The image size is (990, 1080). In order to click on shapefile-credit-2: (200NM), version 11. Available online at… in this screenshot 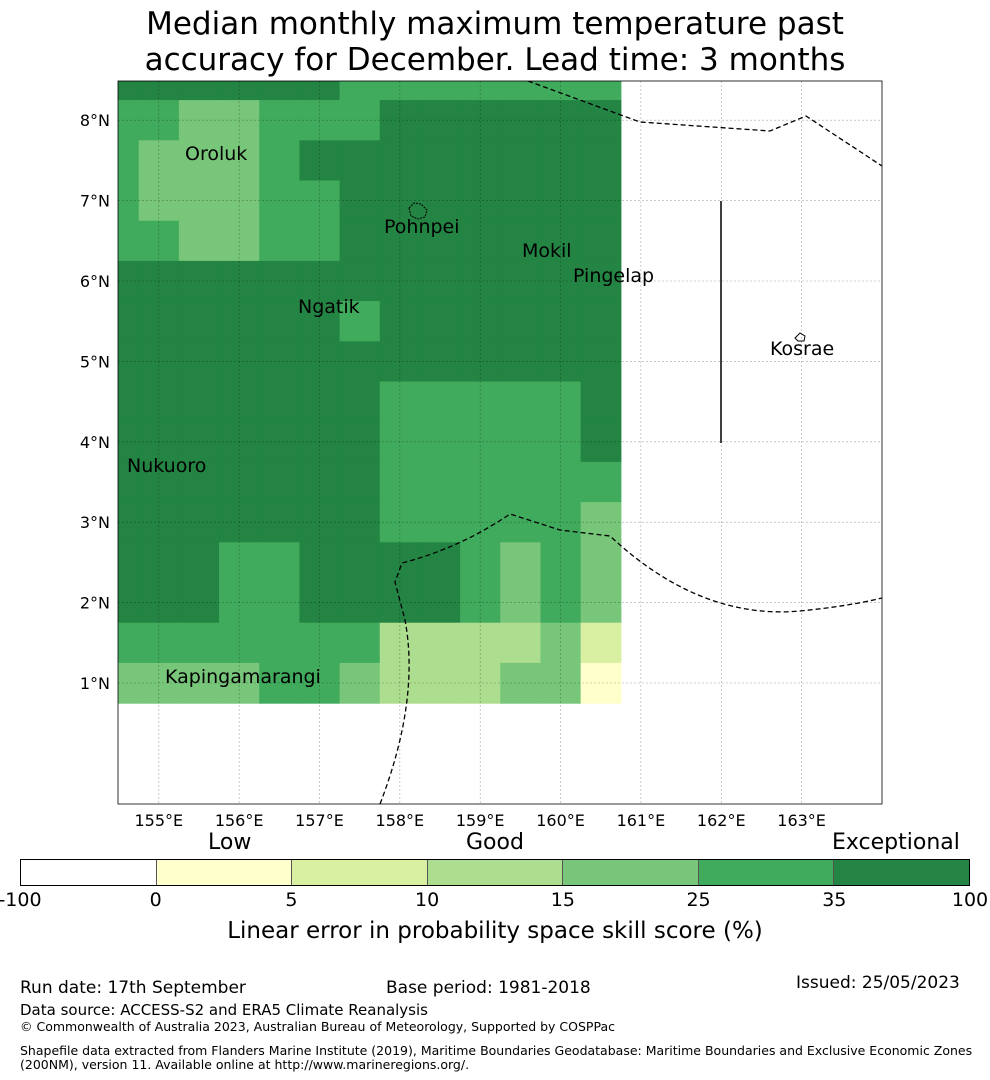, I will do `click(245, 1064)`.